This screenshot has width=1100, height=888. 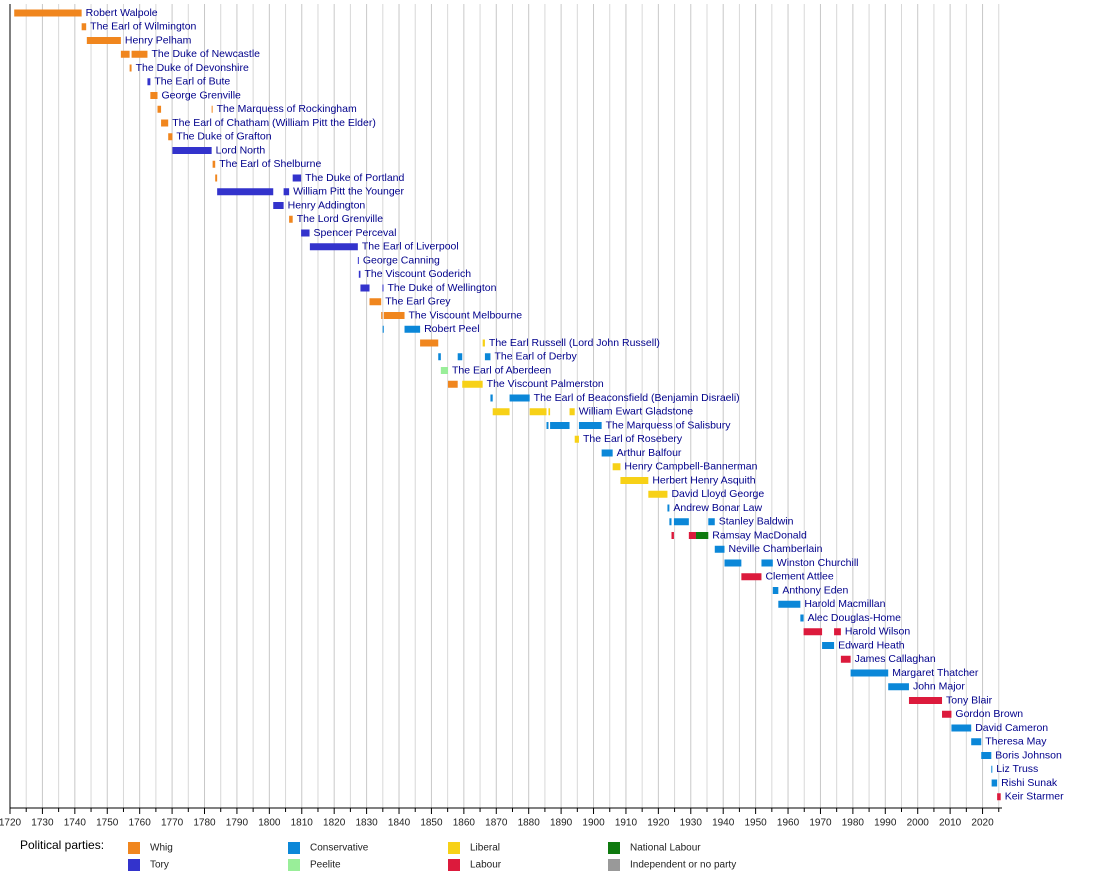 I want to click on pm-label: The Viscount Goderich, so click(x=417, y=274).